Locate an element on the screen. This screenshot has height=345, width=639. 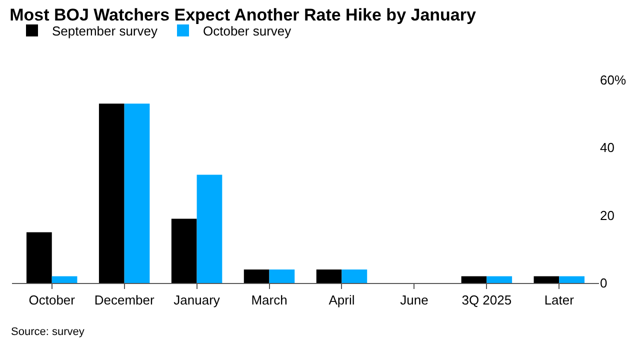
x-tick-label: Later is located at coordinates (559, 300).